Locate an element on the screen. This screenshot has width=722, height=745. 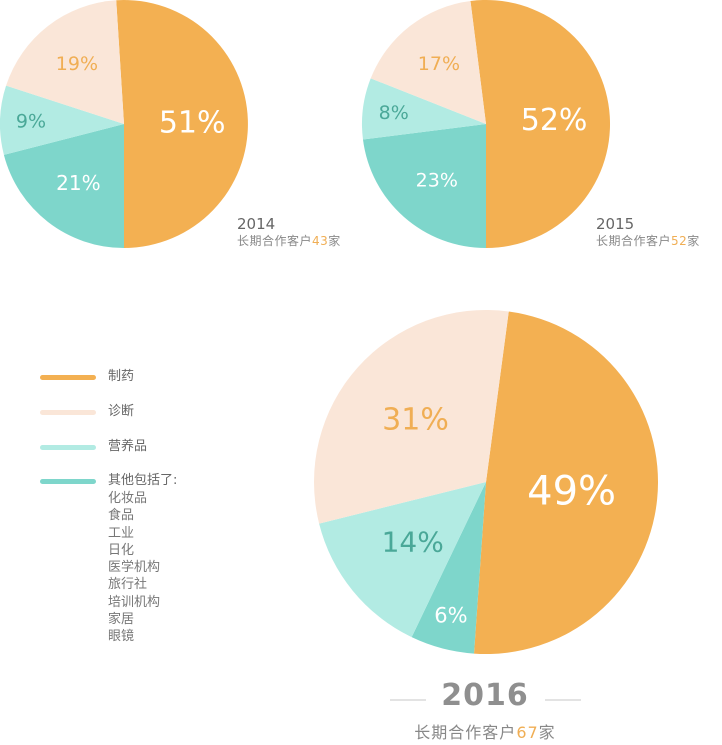
pie-2014: 51% 21% 9% 19% is located at coordinates (124, 124).